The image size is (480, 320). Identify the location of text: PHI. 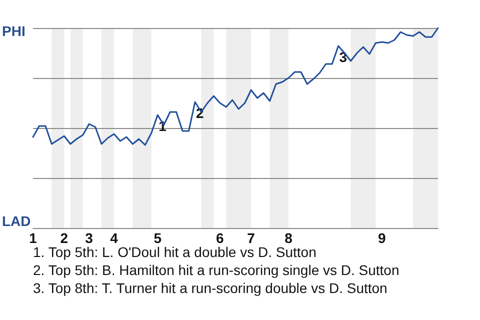
(14, 31).